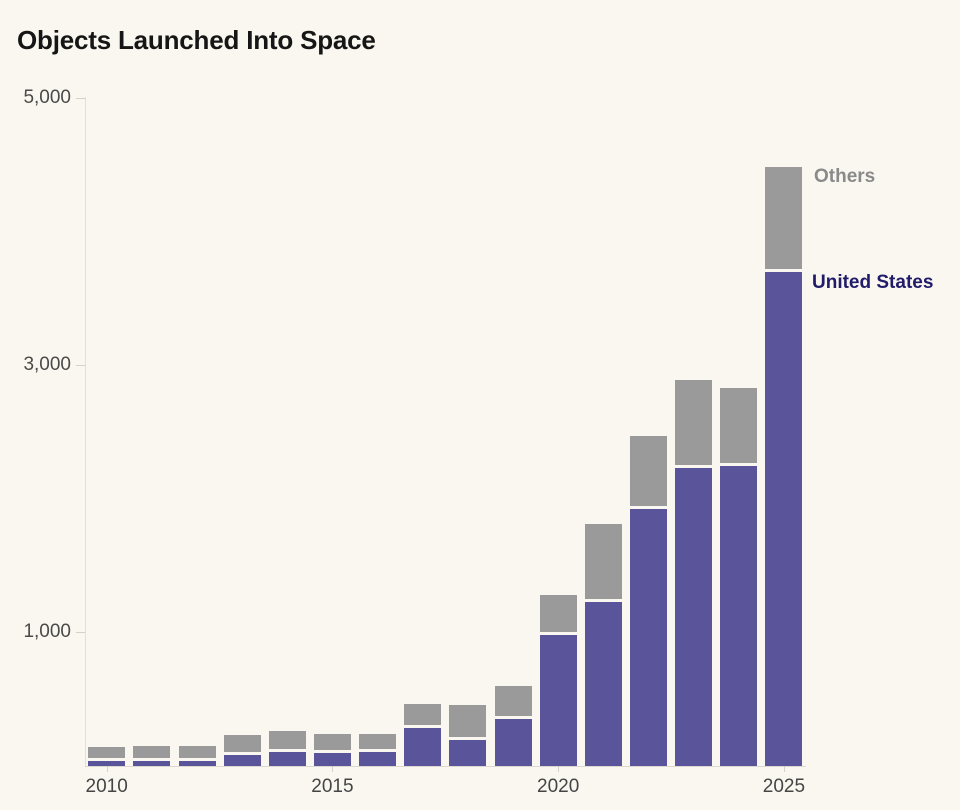 The height and width of the screenshot is (810, 960). Describe the element at coordinates (468, 383) in the screenshot. I see `bar-2018` at that location.